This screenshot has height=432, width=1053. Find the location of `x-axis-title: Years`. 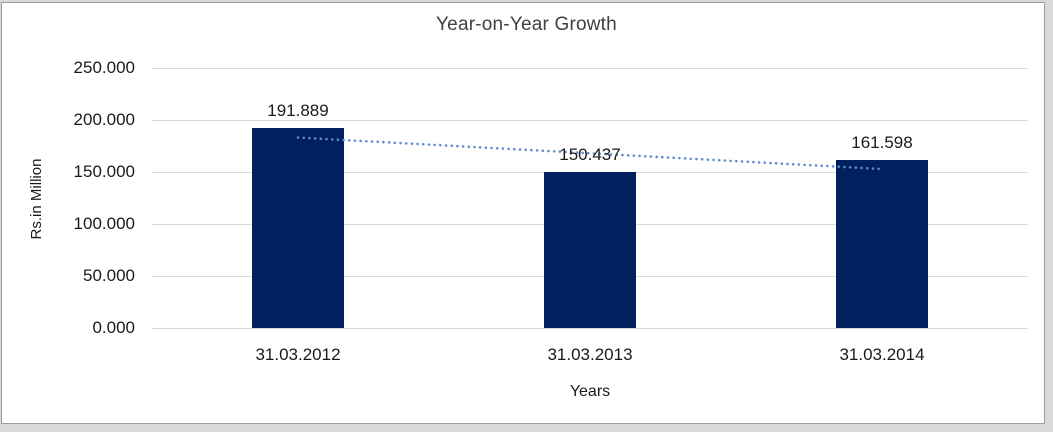

x-axis-title: Years is located at coordinates (590, 391).